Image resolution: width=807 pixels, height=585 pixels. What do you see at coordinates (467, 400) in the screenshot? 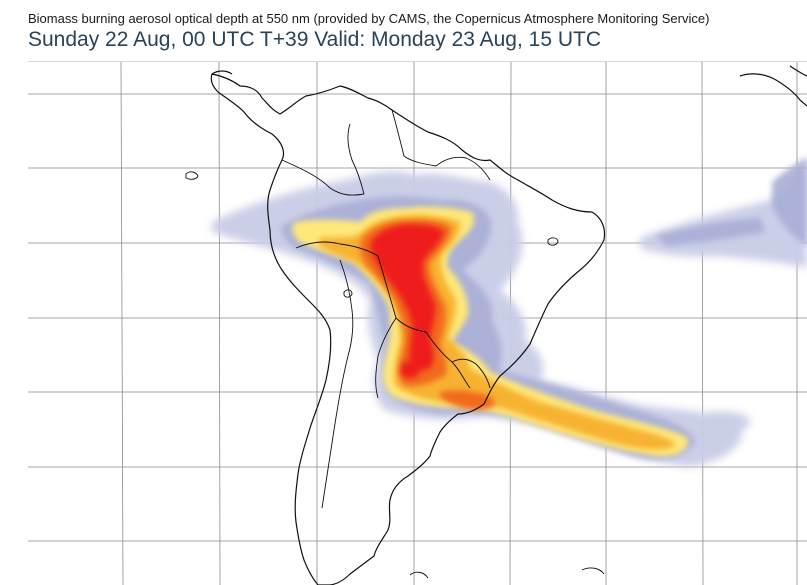
I see `aerosol-high-tail` at bounding box center [467, 400].